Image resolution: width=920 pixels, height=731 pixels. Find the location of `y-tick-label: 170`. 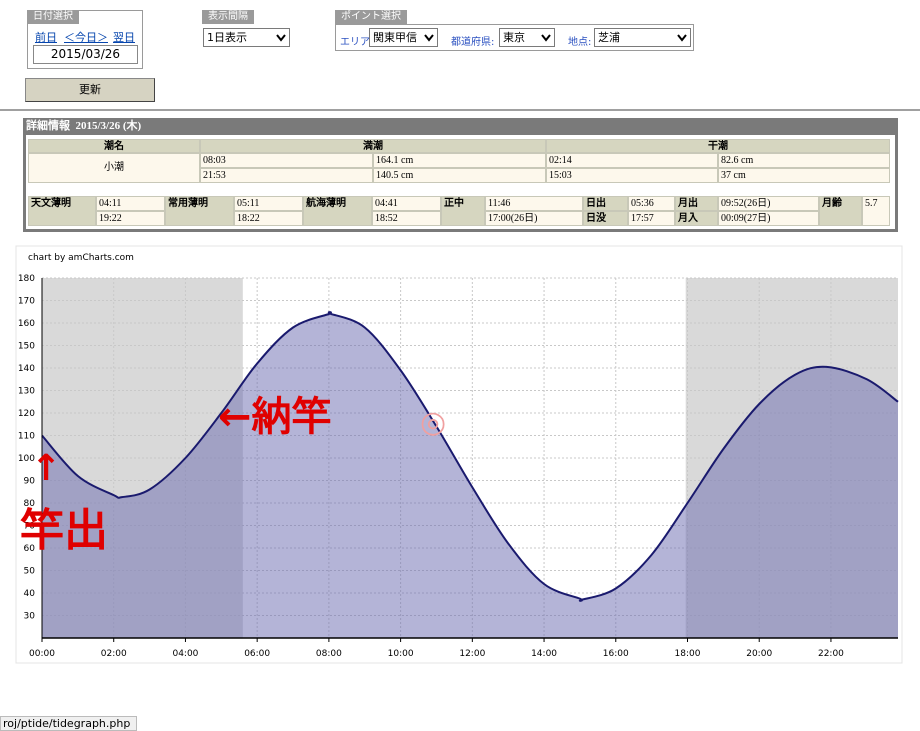

y-tick-label: 170 is located at coordinates (26, 302).